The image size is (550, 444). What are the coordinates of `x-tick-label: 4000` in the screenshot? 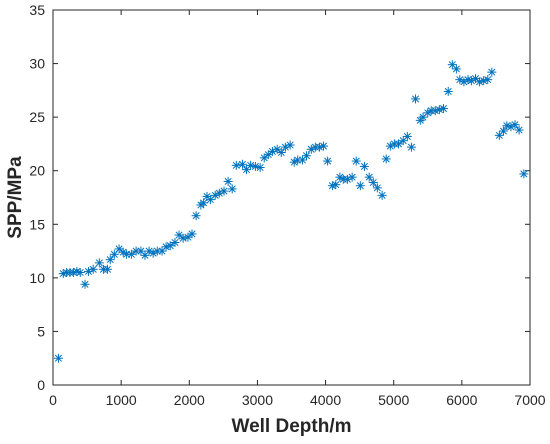 It's located at (325, 400).